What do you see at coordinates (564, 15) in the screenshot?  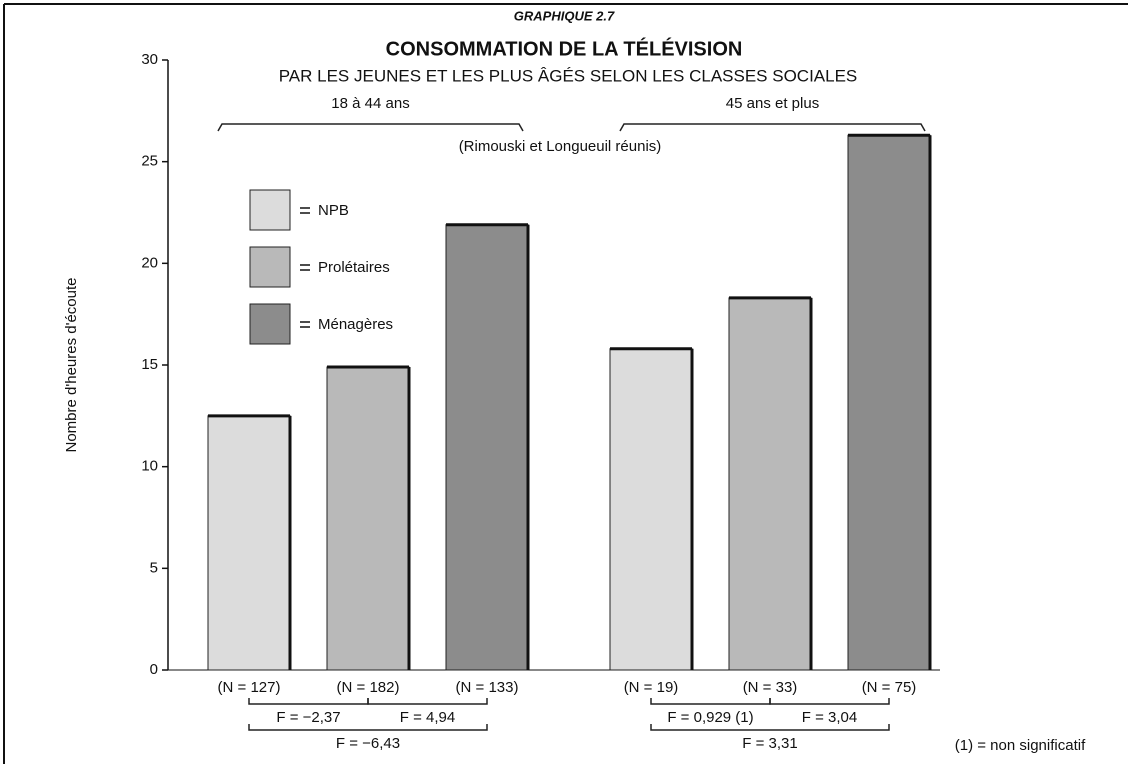 I see `header: GRAPHIQUE 2.7` at bounding box center [564, 15].